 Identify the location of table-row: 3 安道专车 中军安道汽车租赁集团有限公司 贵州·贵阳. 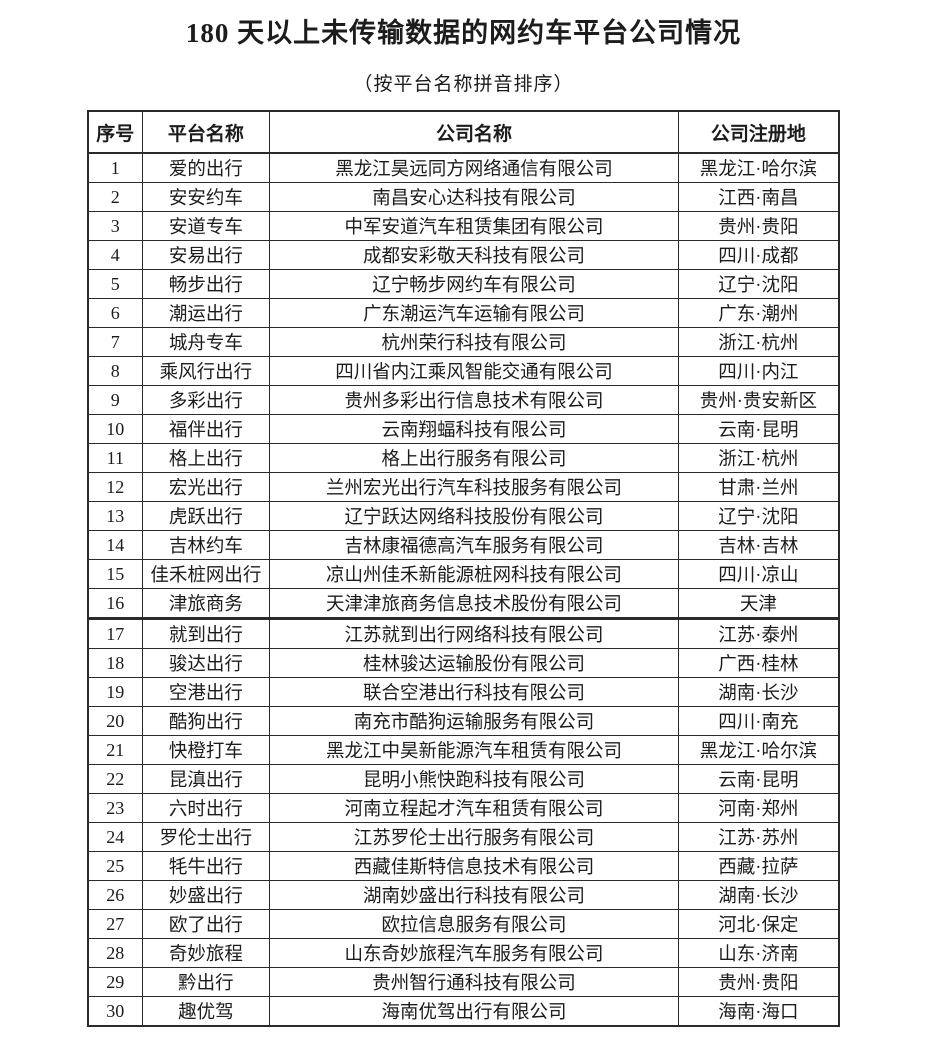
(463, 226).